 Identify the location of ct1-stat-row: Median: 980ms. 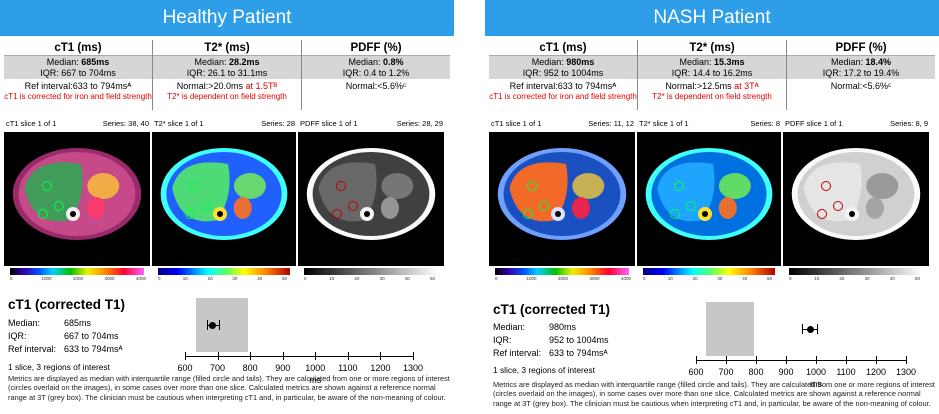
(551, 327).